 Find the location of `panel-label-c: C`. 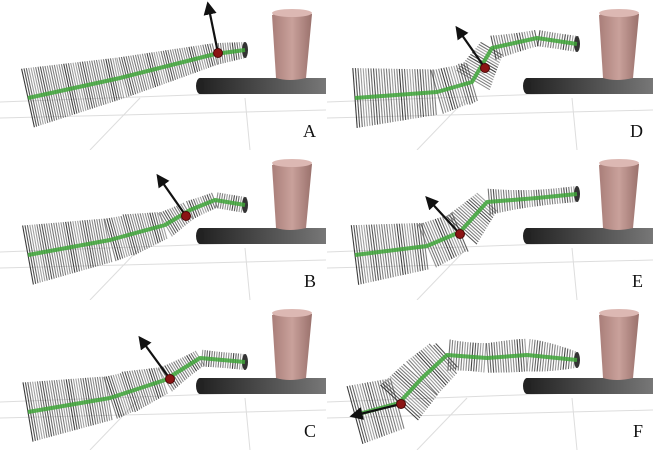

panel-label-c: C is located at coordinates (309, 431).